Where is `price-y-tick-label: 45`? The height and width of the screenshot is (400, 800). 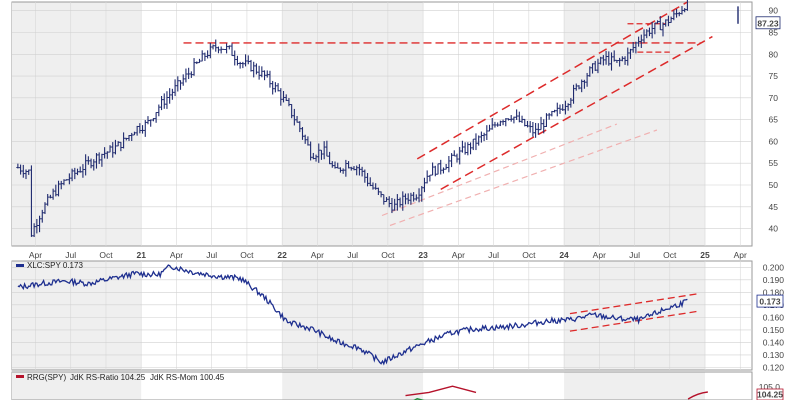
price-y-tick-label: 45 is located at coordinates (774, 207).